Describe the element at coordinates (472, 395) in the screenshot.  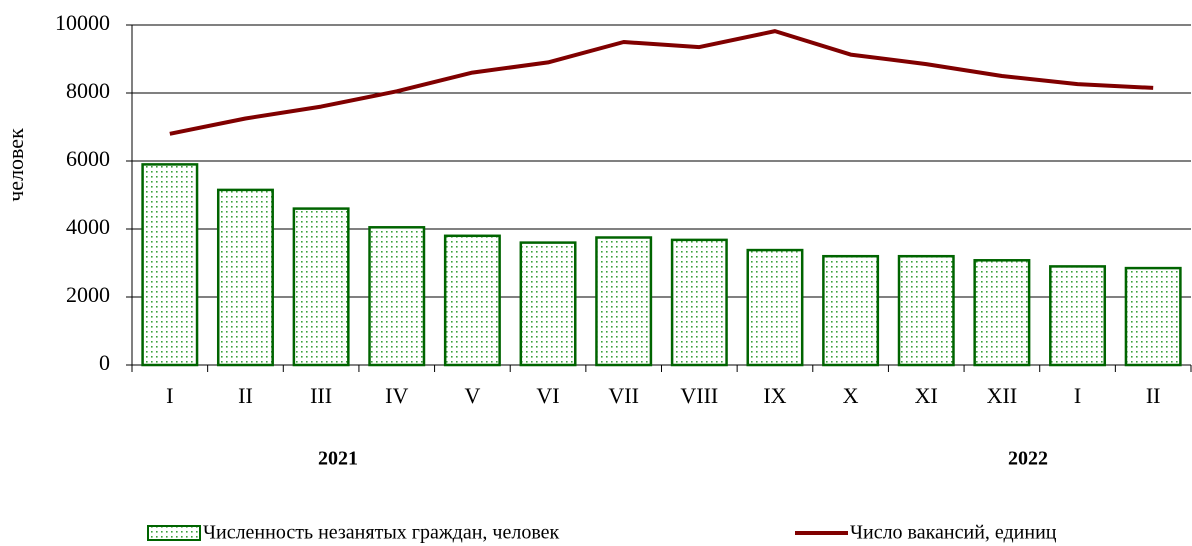
I see `x-tick-label: V` at that location.